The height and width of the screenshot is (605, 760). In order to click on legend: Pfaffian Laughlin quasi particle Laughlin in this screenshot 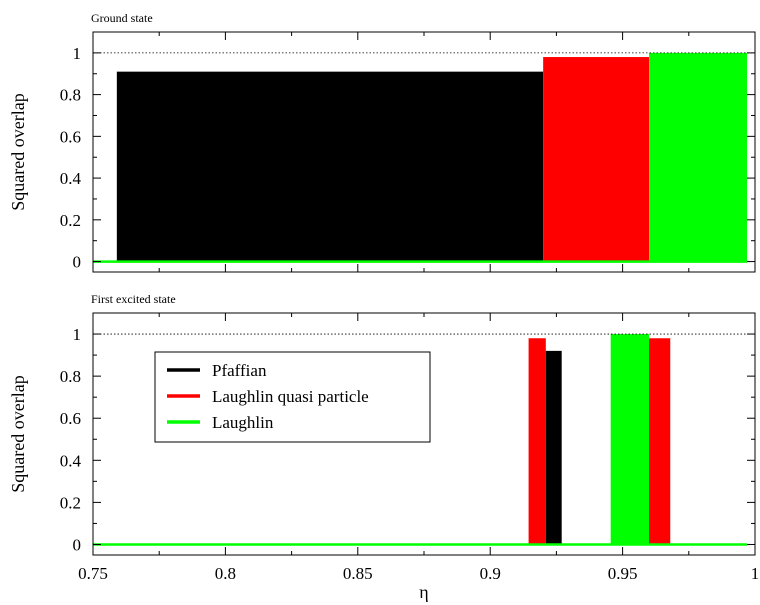, I will do `click(292, 397)`.